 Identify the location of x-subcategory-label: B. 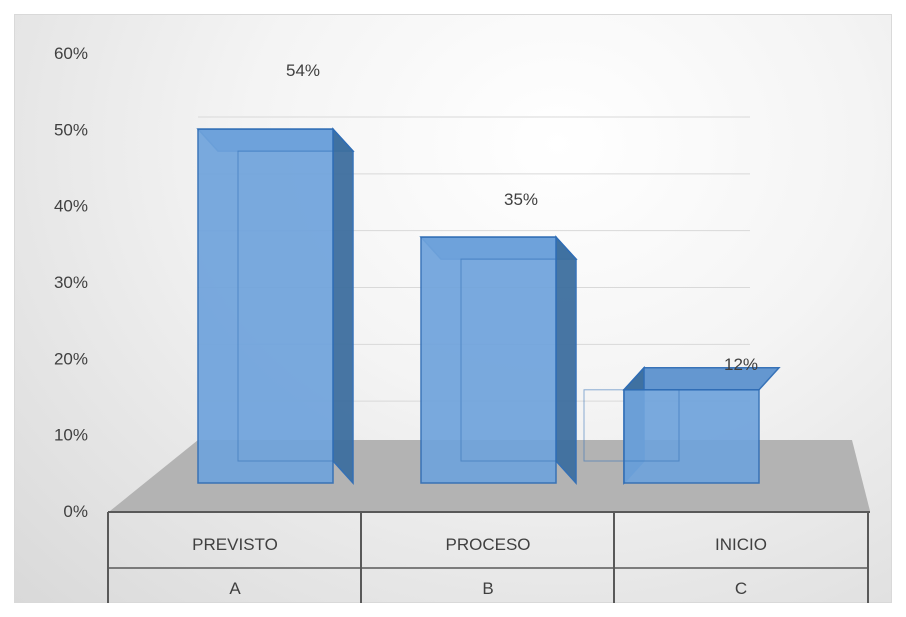
(487, 588).